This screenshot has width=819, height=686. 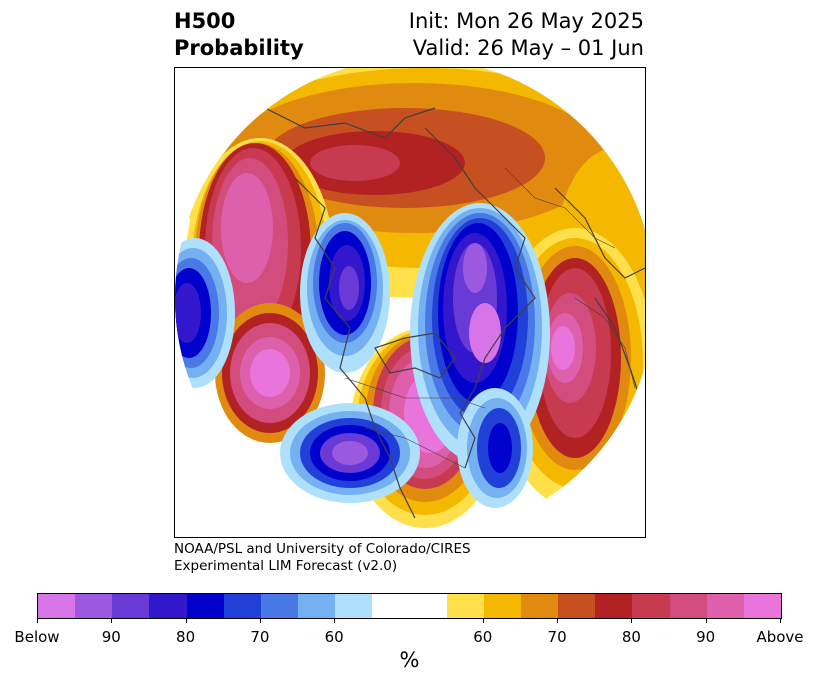 What do you see at coordinates (528, 48) in the screenshot?
I see `valid-range: Valid: 26 May – 01 Jun` at bounding box center [528, 48].